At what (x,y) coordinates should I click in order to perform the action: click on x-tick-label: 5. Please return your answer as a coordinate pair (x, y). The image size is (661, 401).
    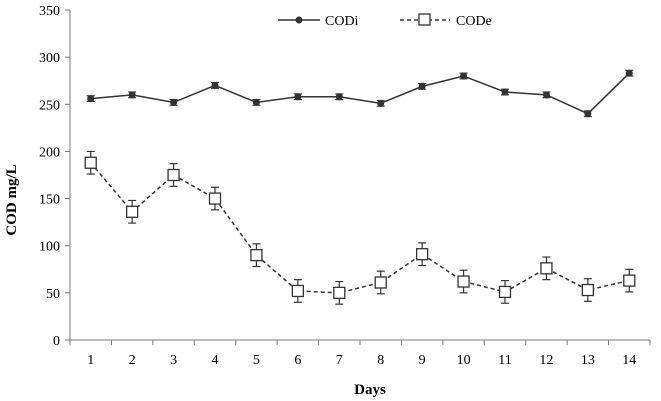
    Looking at the image, I should click on (256, 360).